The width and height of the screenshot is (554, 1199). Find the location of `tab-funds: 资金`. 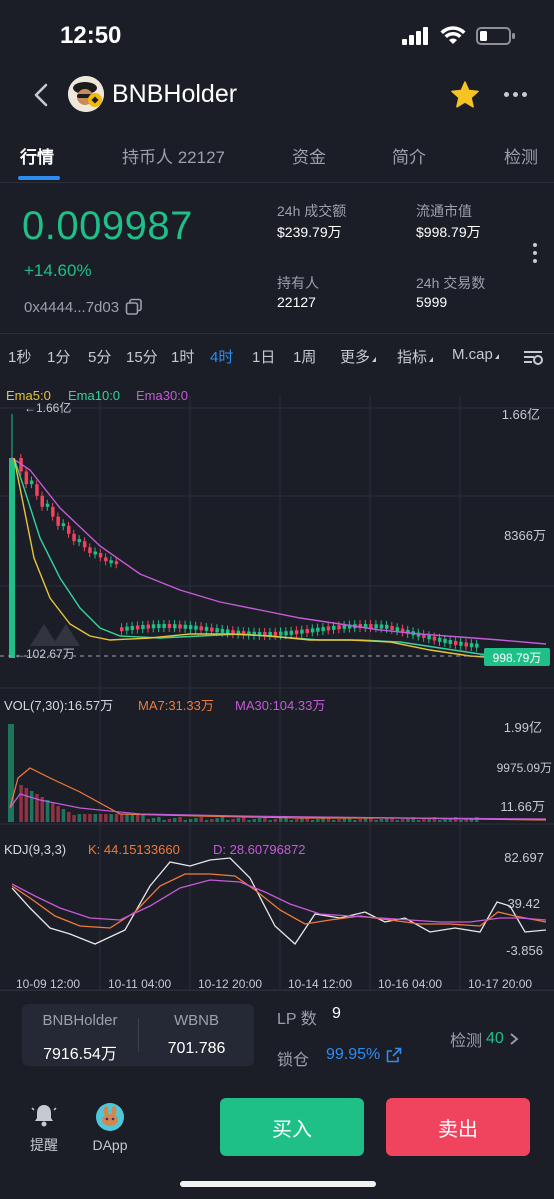

tab-funds: 资金 is located at coordinates (309, 157).